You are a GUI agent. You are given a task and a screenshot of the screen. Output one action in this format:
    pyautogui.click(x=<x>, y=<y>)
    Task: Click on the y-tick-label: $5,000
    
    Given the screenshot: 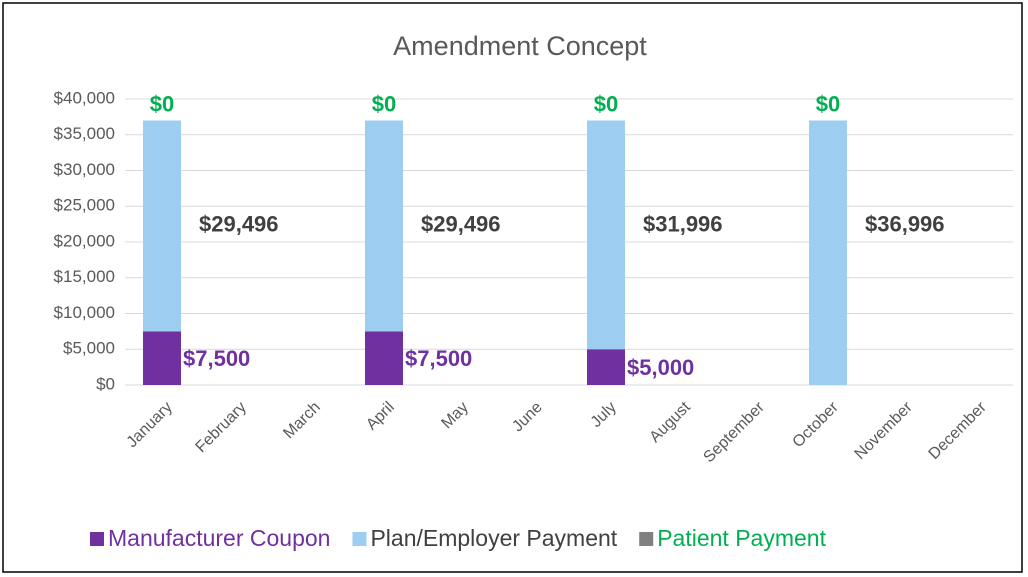 What is the action you would take?
    pyautogui.click(x=89, y=348)
    